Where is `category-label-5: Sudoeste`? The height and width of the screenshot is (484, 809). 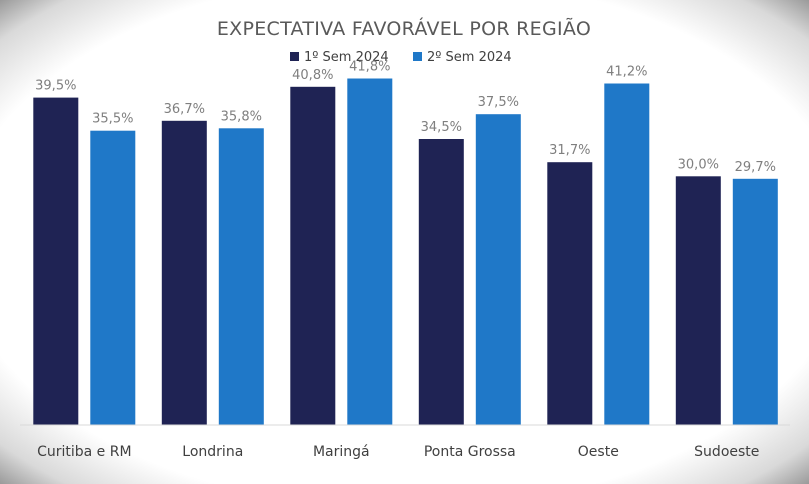
category-label-5: Sudoeste is located at coordinates (726, 452).